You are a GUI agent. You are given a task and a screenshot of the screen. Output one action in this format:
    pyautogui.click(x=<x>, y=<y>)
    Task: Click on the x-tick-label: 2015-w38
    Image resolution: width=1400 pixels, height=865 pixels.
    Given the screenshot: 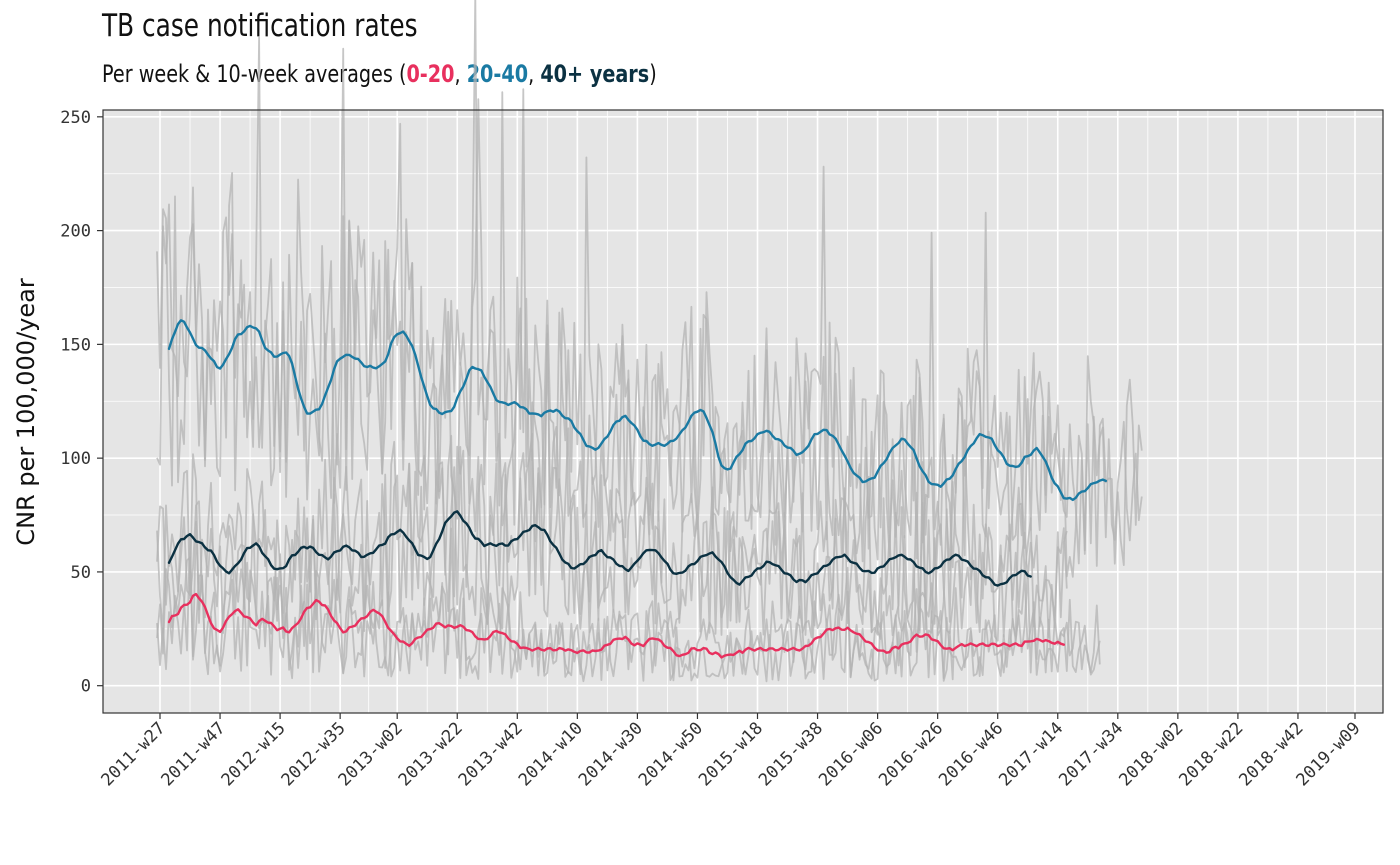 What is the action you would take?
    pyautogui.click(x=791, y=754)
    